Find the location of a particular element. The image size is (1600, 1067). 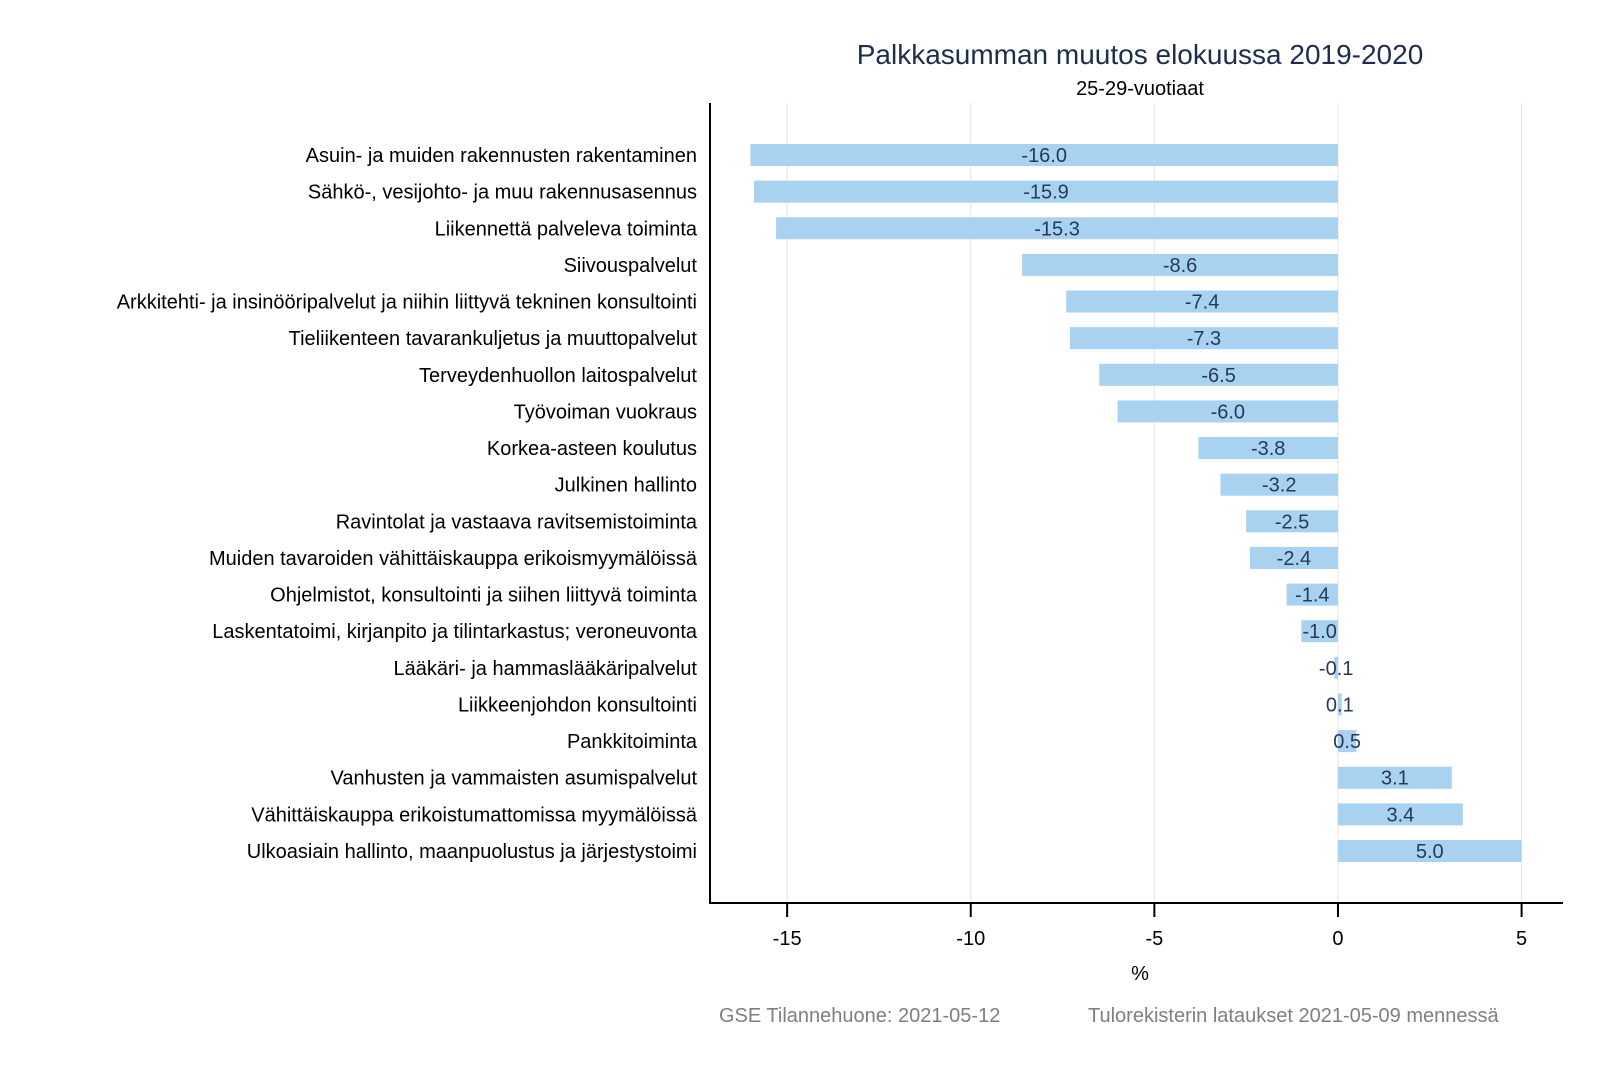

data-label: -2.5 is located at coordinates (1292, 522).